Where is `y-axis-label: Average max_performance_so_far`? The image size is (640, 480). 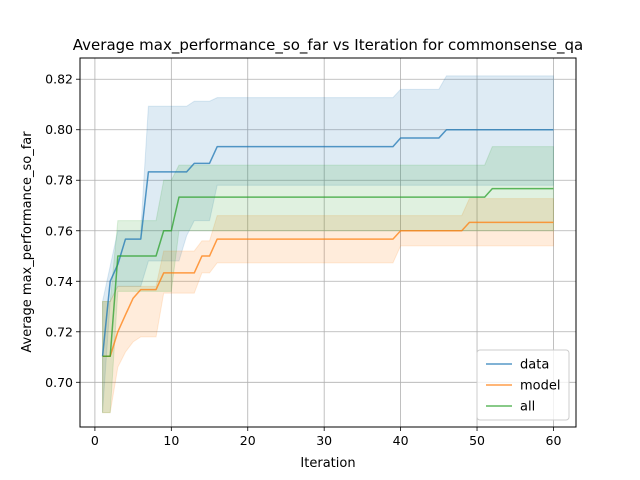
y-axis-label: Average max_performance_so_far is located at coordinates (27, 242).